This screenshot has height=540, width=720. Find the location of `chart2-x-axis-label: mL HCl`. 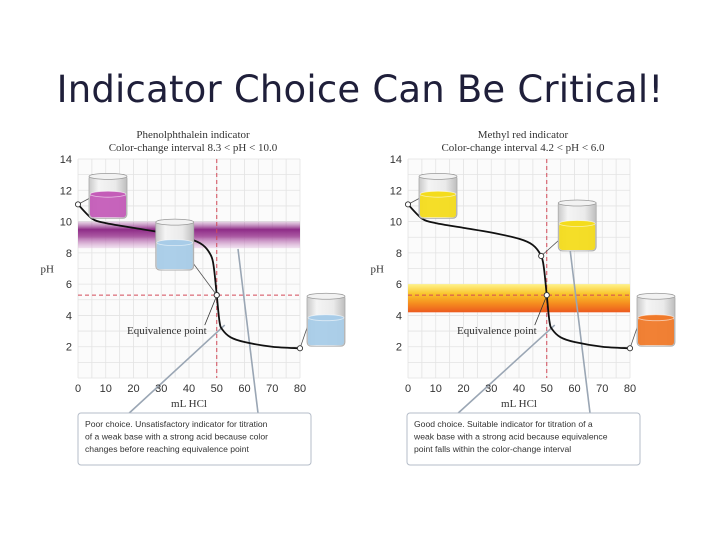

chart2-x-axis-label: mL HCl is located at coordinates (519, 404).